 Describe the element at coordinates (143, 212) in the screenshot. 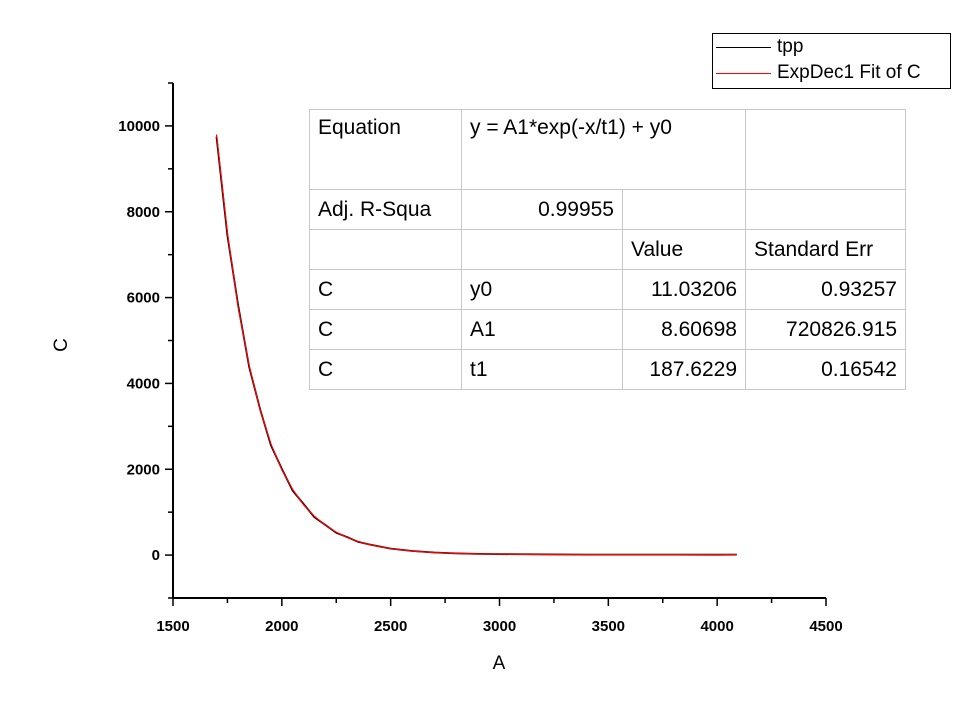

I see `y-tick-label: 8000` at that location.